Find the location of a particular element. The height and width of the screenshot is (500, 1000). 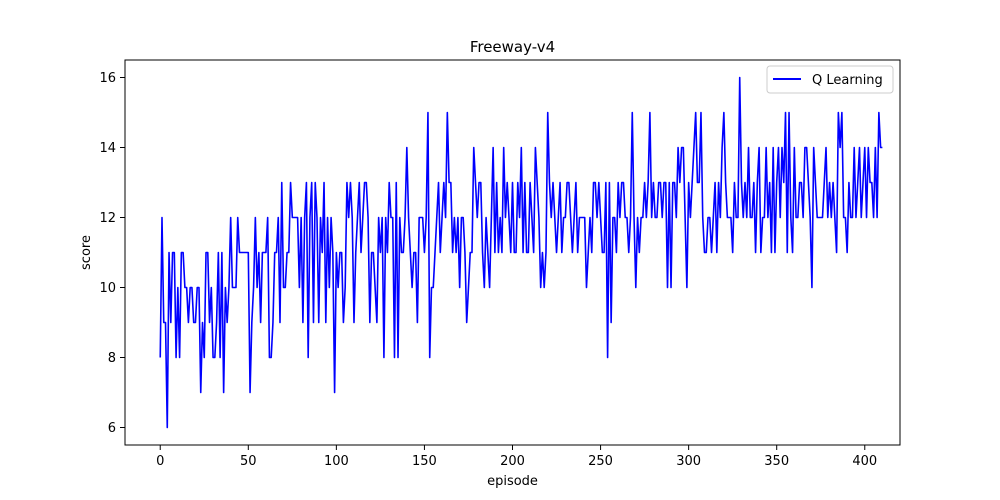

x-tick-label: 0 is located at coordinates (160, 461).